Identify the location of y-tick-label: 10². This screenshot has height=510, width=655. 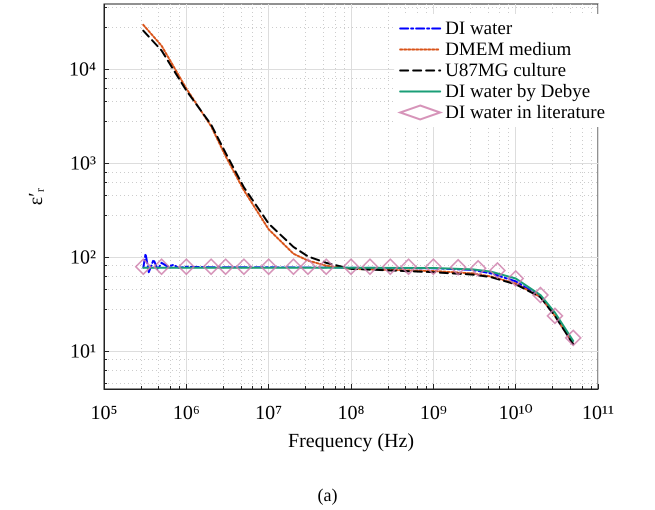
(83, 257).